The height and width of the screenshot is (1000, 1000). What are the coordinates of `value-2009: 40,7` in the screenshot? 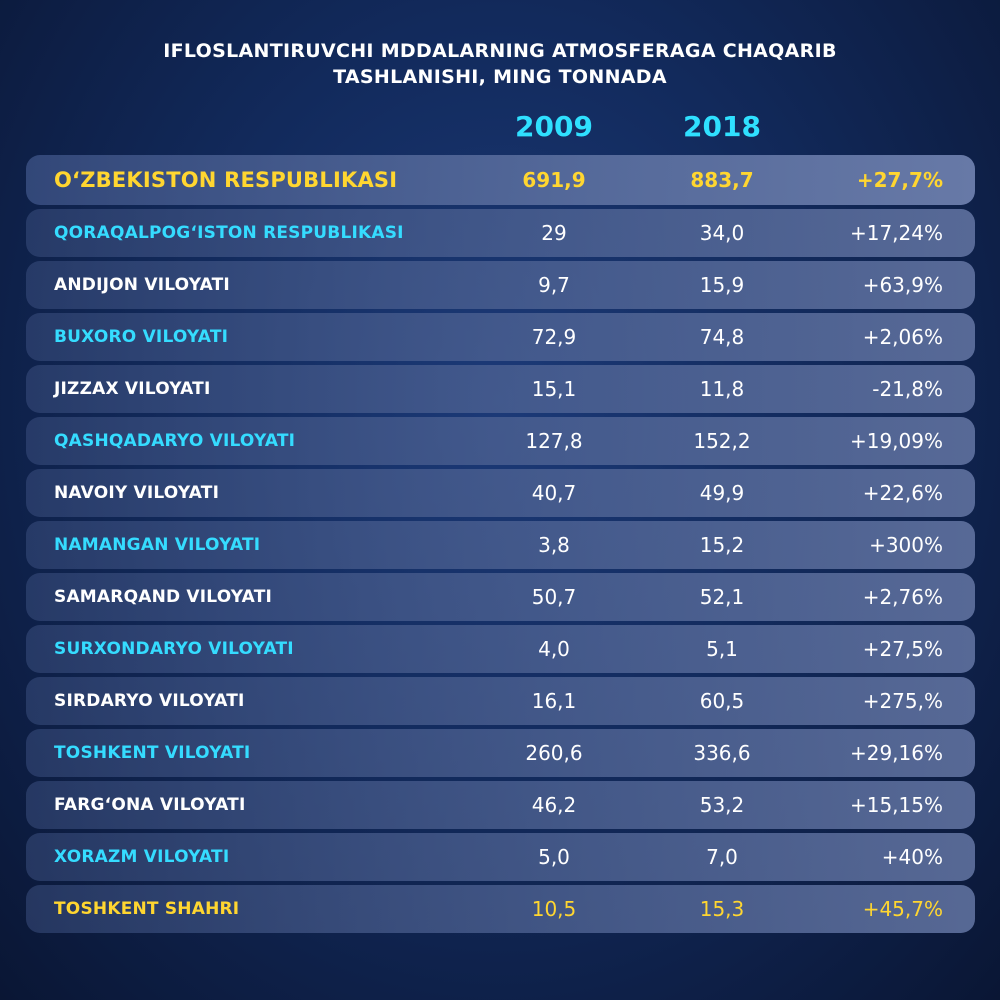 It's located at (554, 493).